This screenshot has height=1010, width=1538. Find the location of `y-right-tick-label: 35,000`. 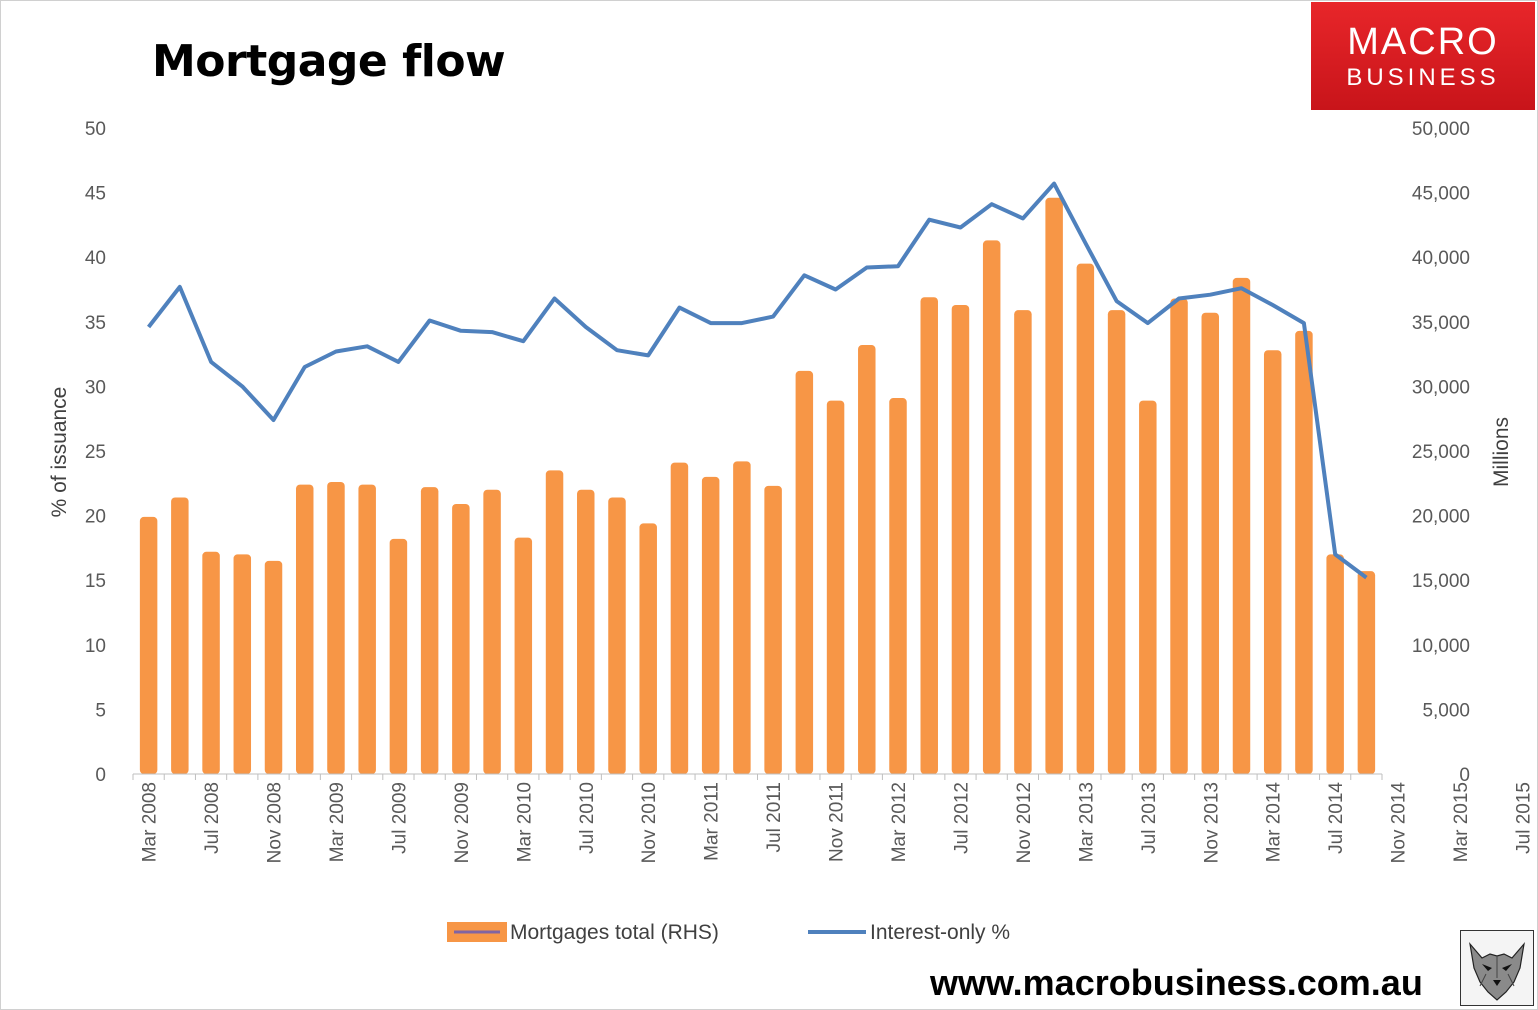

y-right-tick-label: 35,000 is located at coordinates (1441, 323).